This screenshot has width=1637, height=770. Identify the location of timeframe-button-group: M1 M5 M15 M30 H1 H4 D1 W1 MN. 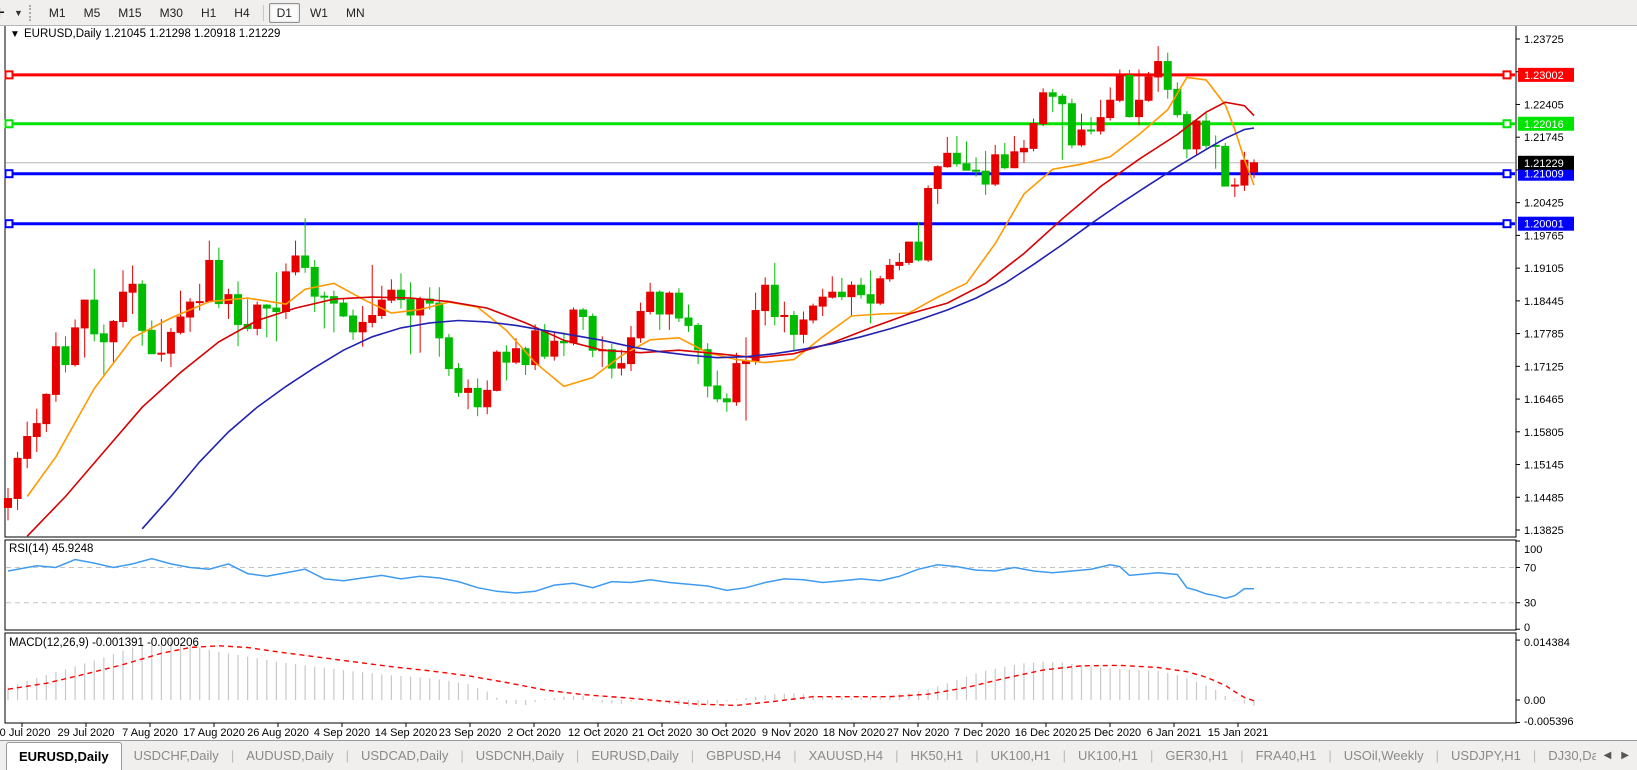
(207, 12).